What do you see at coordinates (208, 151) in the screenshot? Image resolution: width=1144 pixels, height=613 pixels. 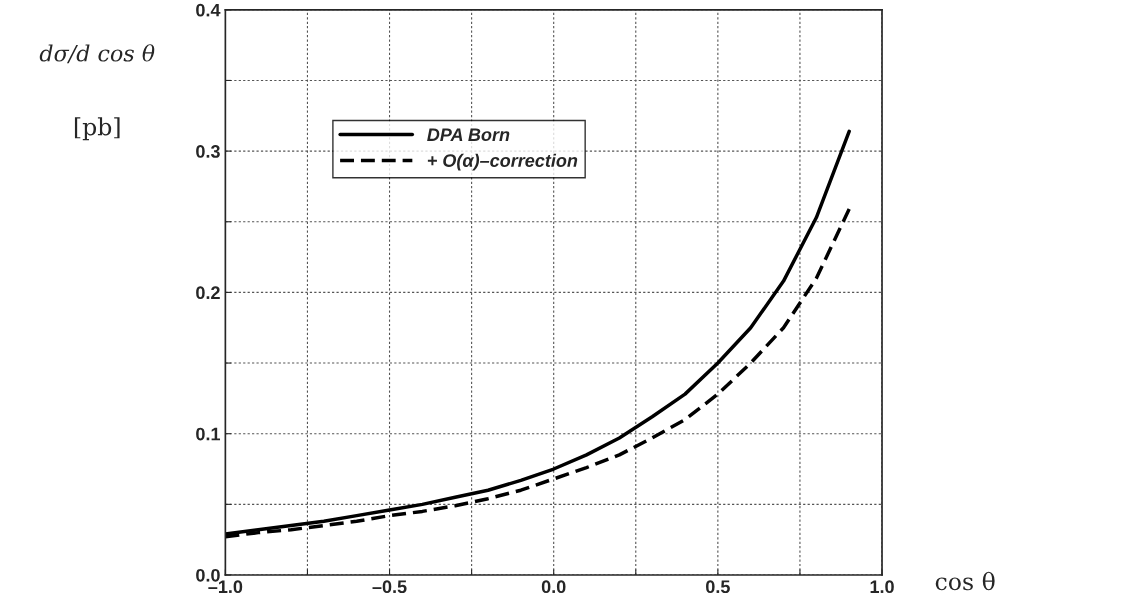 I see `y-tick-label: 0.3` at bounding box center [208, 151].